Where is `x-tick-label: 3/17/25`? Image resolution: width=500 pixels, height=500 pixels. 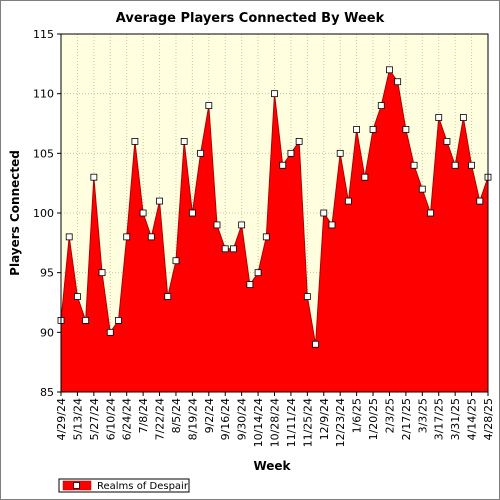
x-tick-label: 3/17/25 is located at coordinates (439, 419).